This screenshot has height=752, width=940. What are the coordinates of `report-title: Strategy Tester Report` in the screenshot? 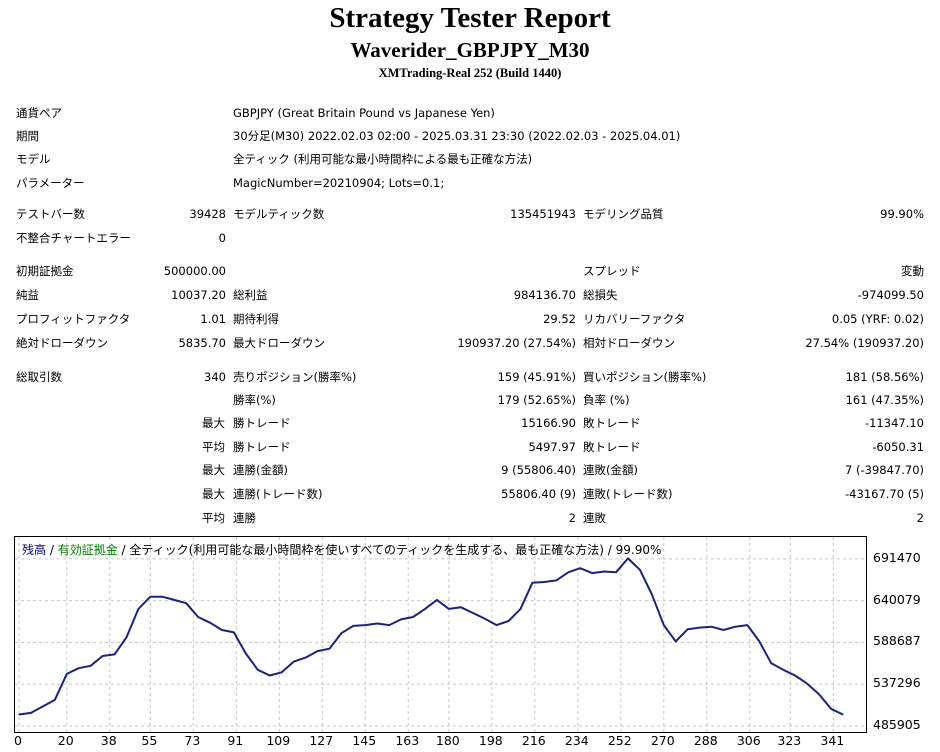 It's located at (470, 18).